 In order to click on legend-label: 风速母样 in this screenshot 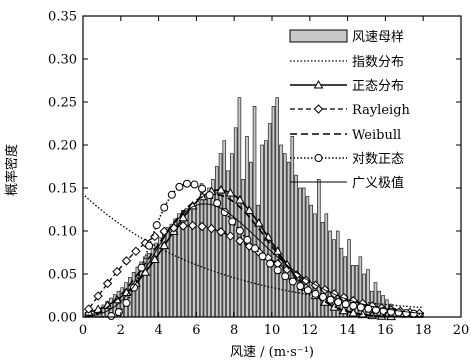, I will do `click(378, 37)`.